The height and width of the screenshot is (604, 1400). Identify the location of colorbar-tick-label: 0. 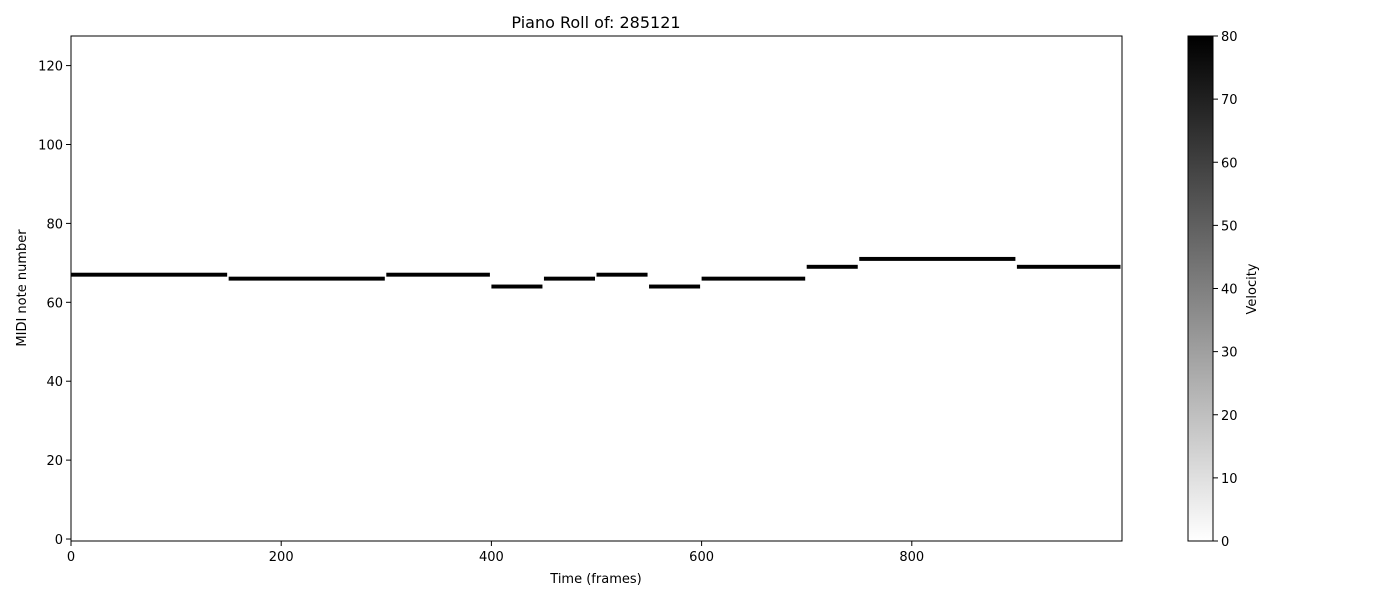
(1225, 542).